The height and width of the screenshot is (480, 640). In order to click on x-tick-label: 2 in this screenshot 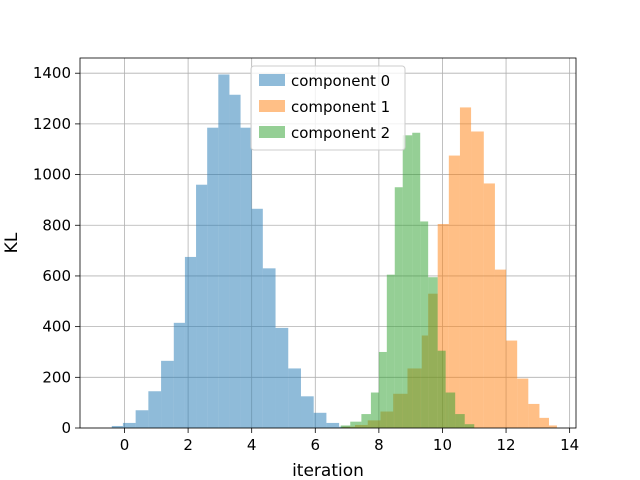, I will do `click(188, 445)`.